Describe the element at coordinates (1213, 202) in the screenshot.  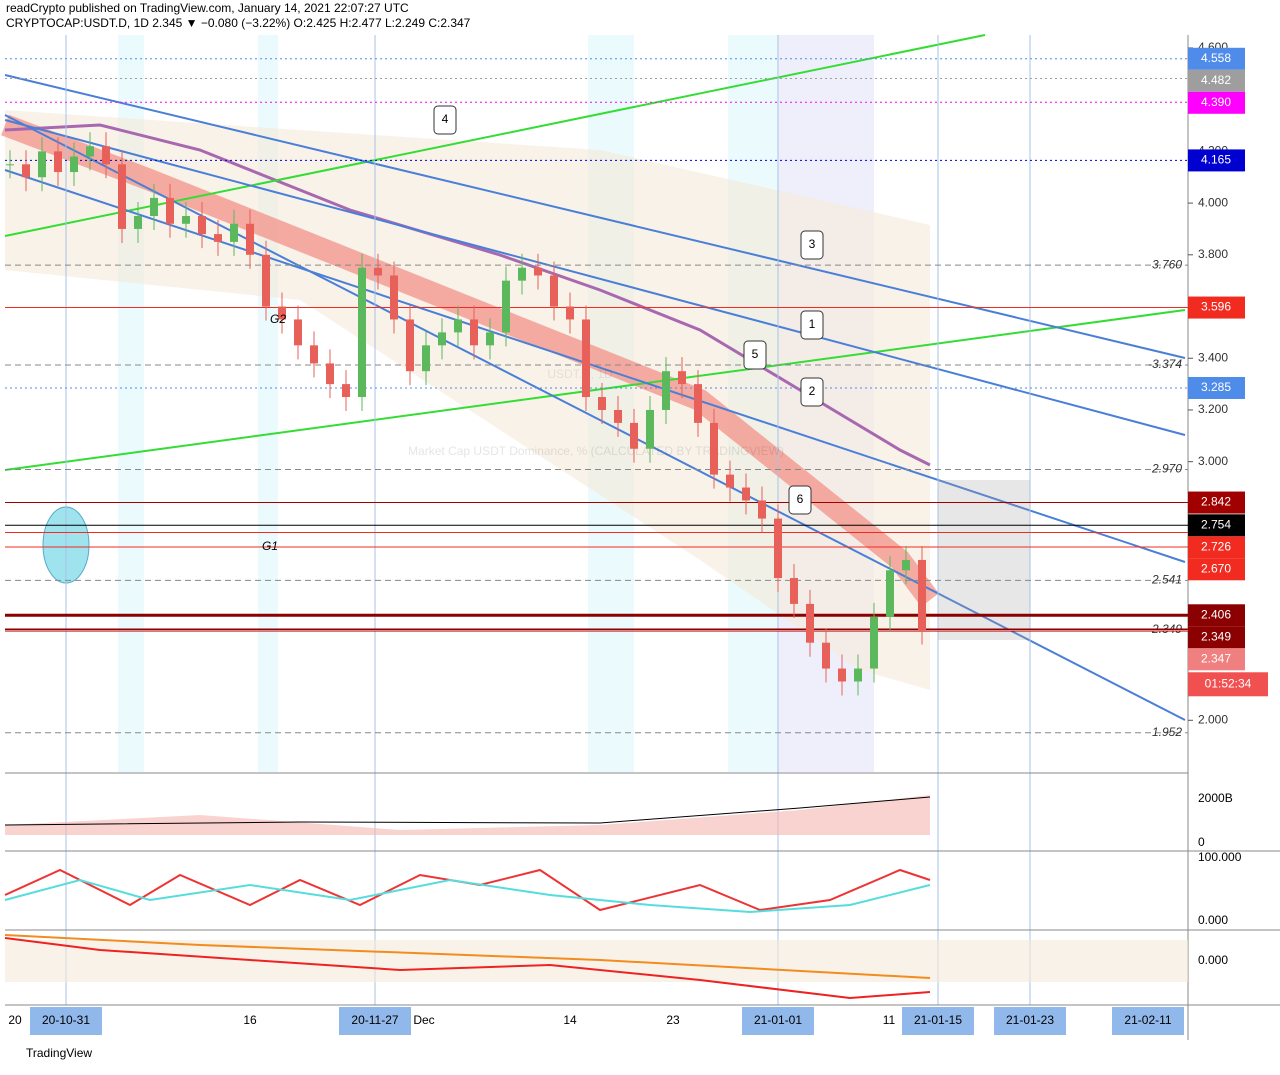
I see `price-tick-label: 4.000` at that location.